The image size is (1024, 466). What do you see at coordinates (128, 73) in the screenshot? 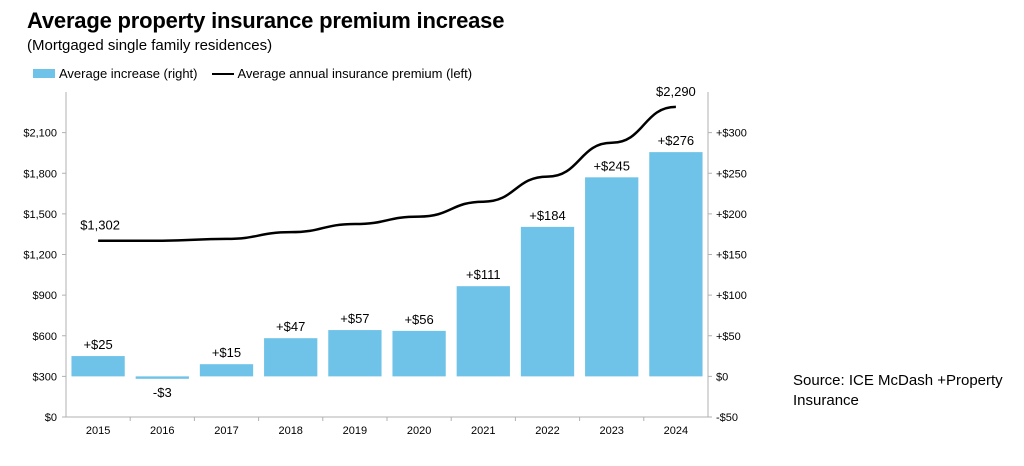
I see `legend-label-bars: Average increase (right)` at bounding box center [128, 73].